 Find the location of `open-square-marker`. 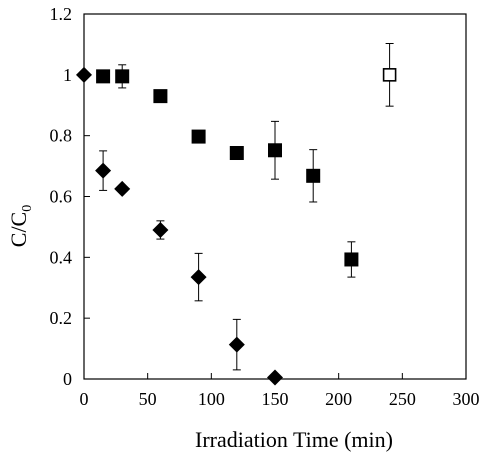

open-square-marker is located at coordinates (389, 75).